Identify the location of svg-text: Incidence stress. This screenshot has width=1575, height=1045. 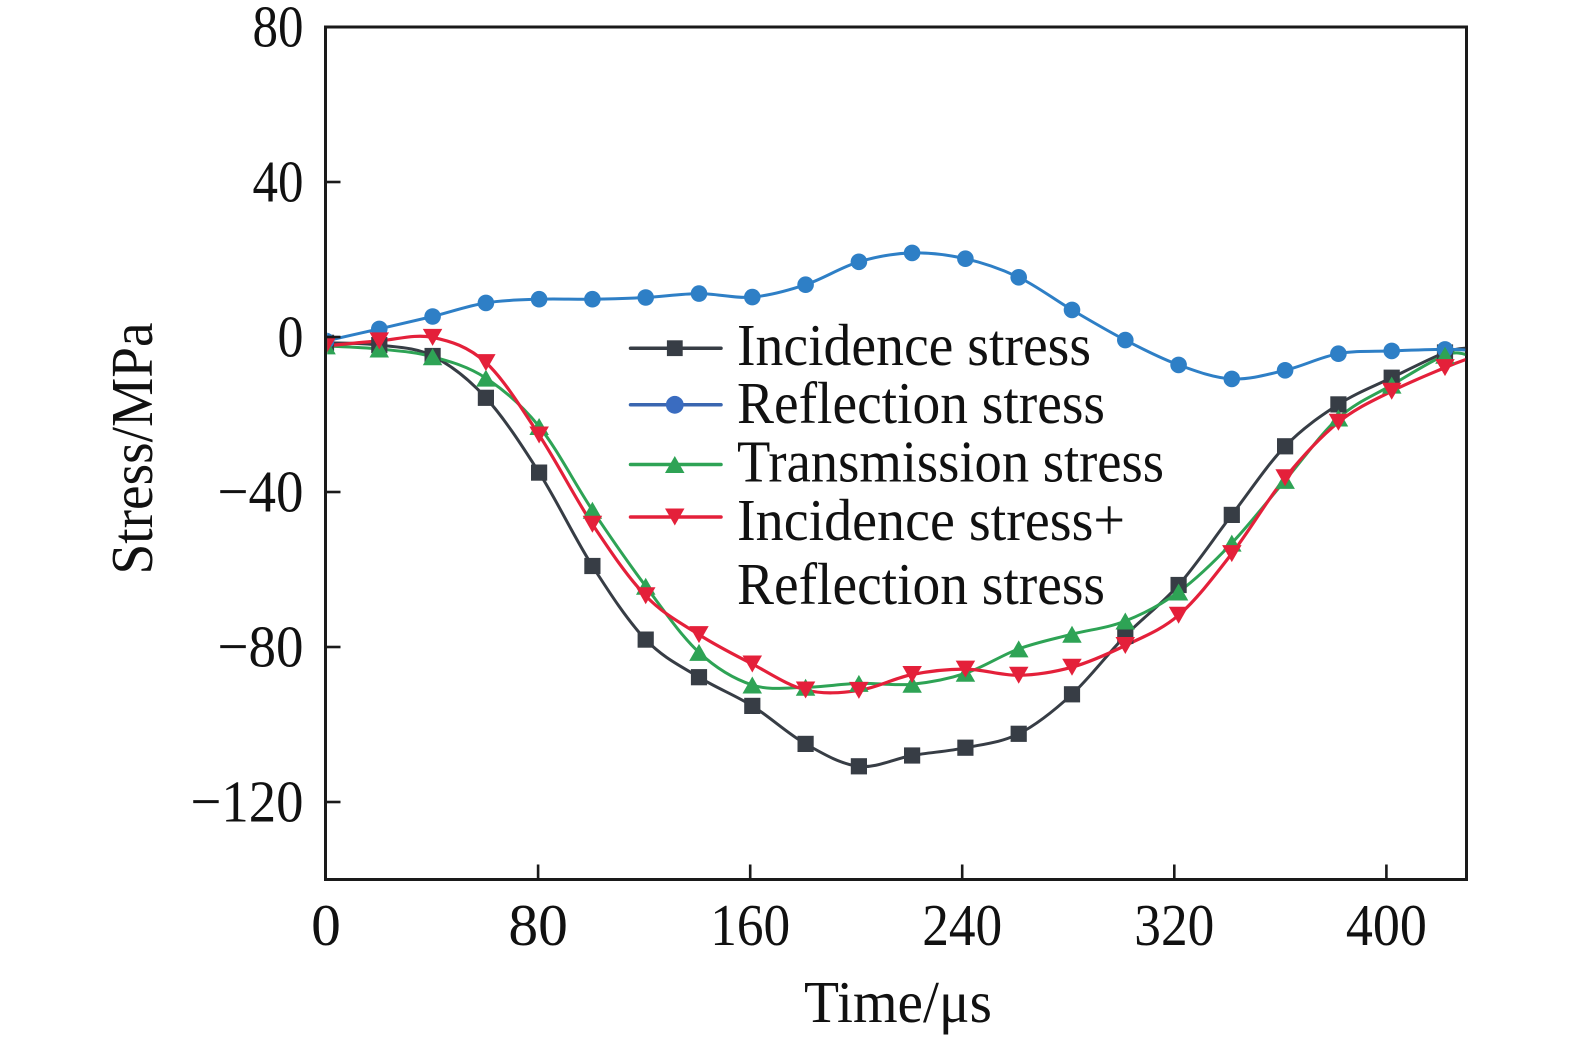
(914, 345).